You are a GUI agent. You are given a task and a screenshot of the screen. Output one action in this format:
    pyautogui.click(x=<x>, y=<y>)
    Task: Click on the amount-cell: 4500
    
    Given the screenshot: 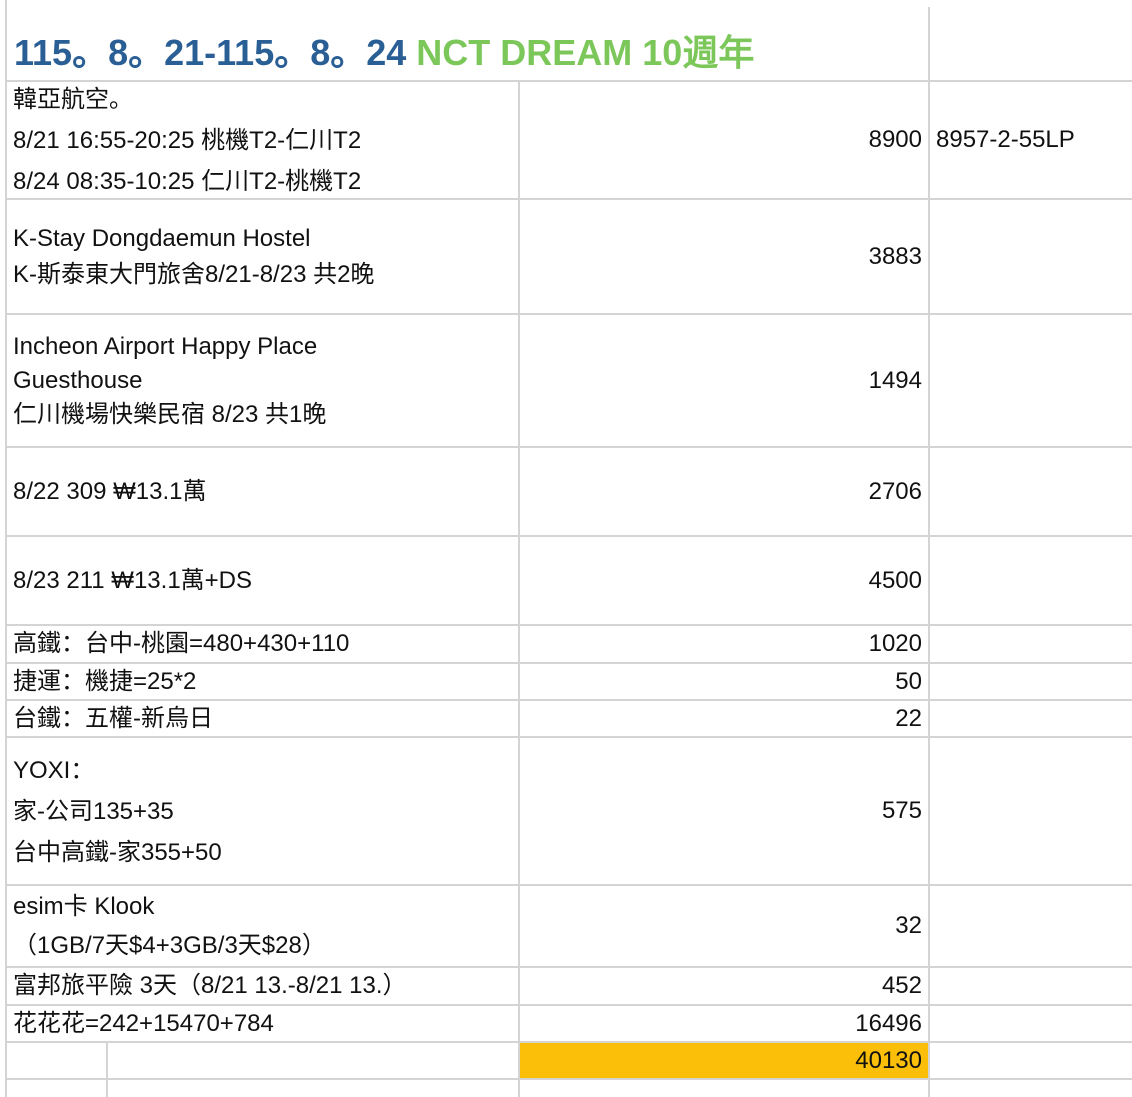 What is the action you would take?
    pyautogui.click(x=725, y=581)
    